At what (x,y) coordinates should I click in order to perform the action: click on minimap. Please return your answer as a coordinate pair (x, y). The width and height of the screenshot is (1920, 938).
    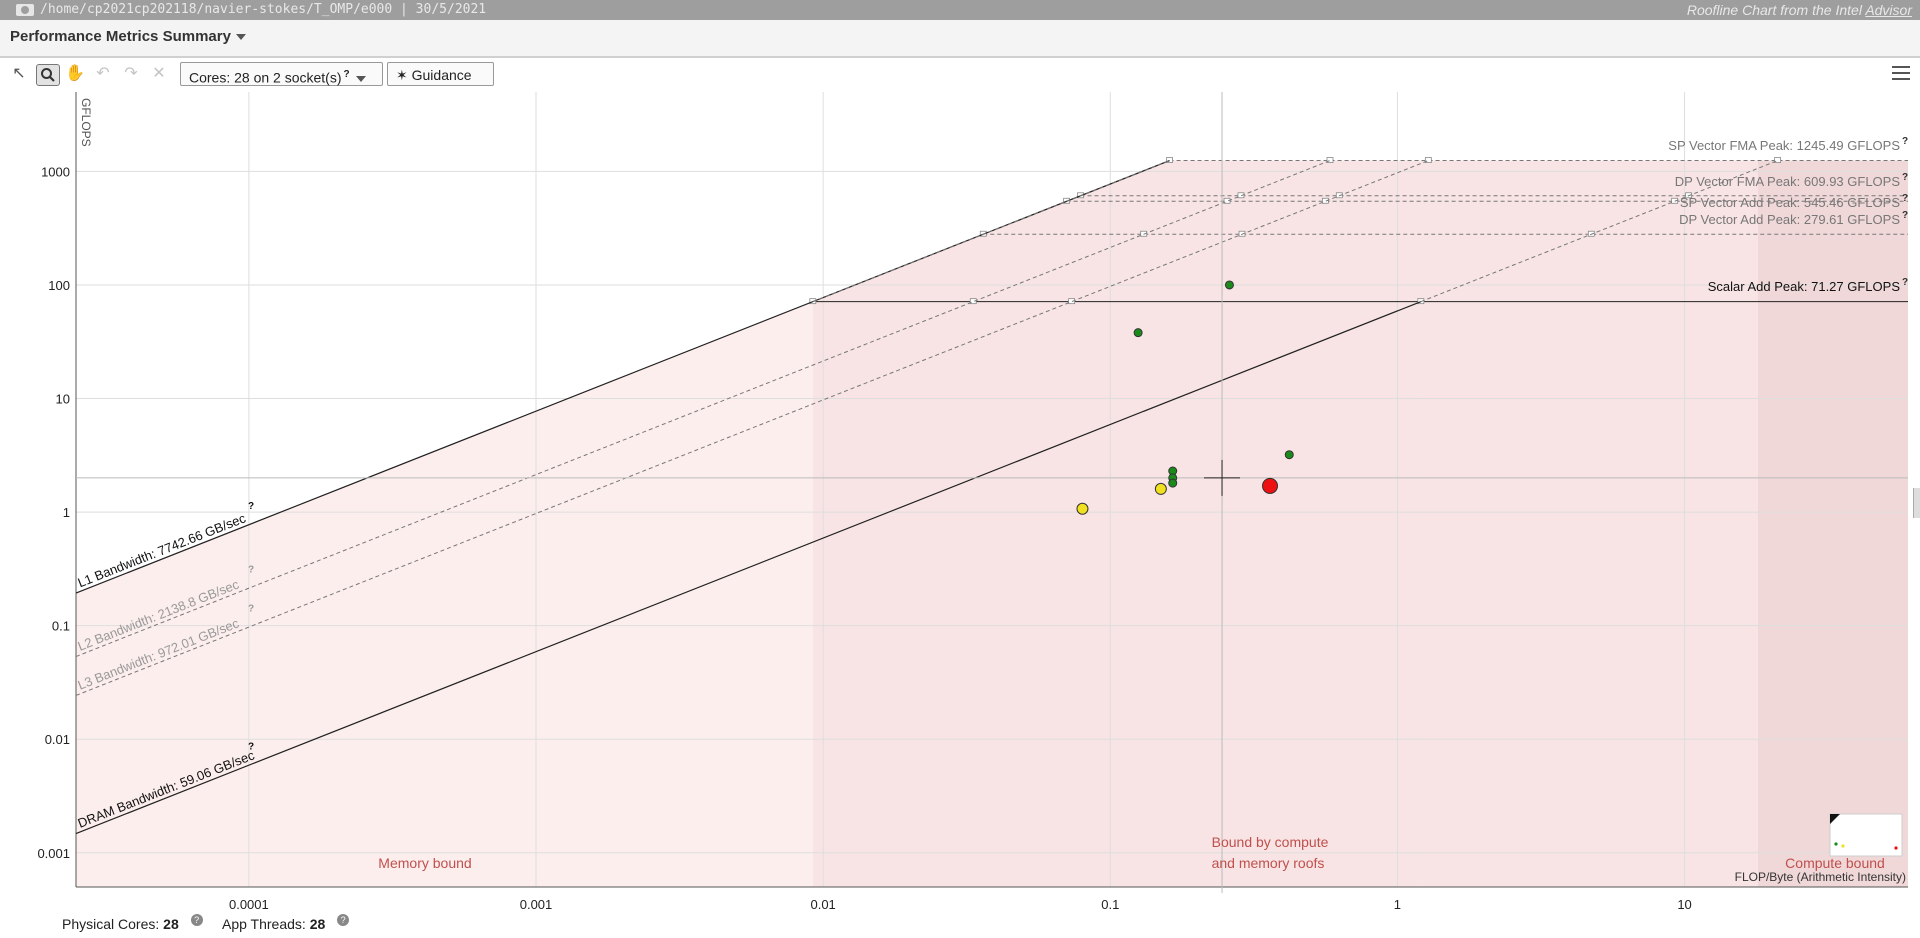
    Looking at the image, I should click on (1866, 835).